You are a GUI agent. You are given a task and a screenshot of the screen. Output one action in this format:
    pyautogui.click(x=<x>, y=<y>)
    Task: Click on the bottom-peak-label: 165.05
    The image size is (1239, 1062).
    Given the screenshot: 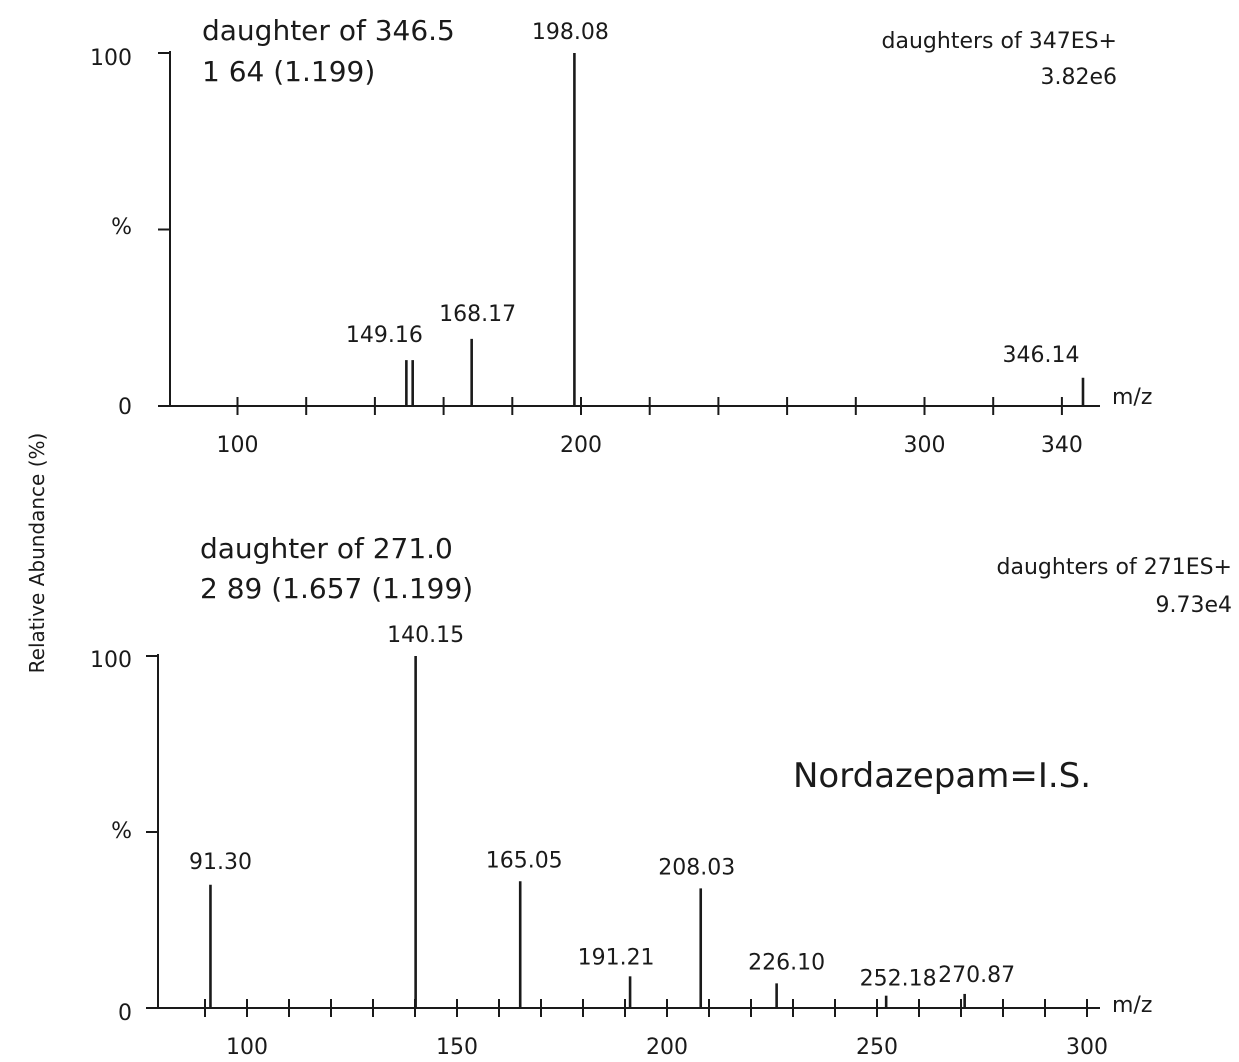 What is the action you would take?
    pyautogui.click(x=524, y=860)
    